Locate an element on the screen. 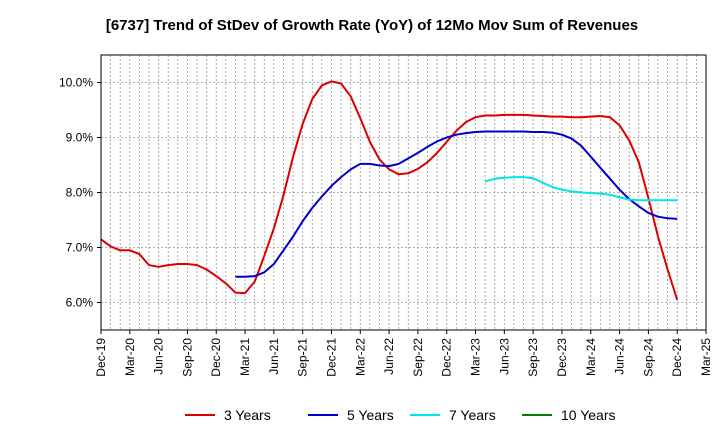 The width and height of the screenshot is (720, 445). legend-label: 5 Years is located at coordinates (370, 415).